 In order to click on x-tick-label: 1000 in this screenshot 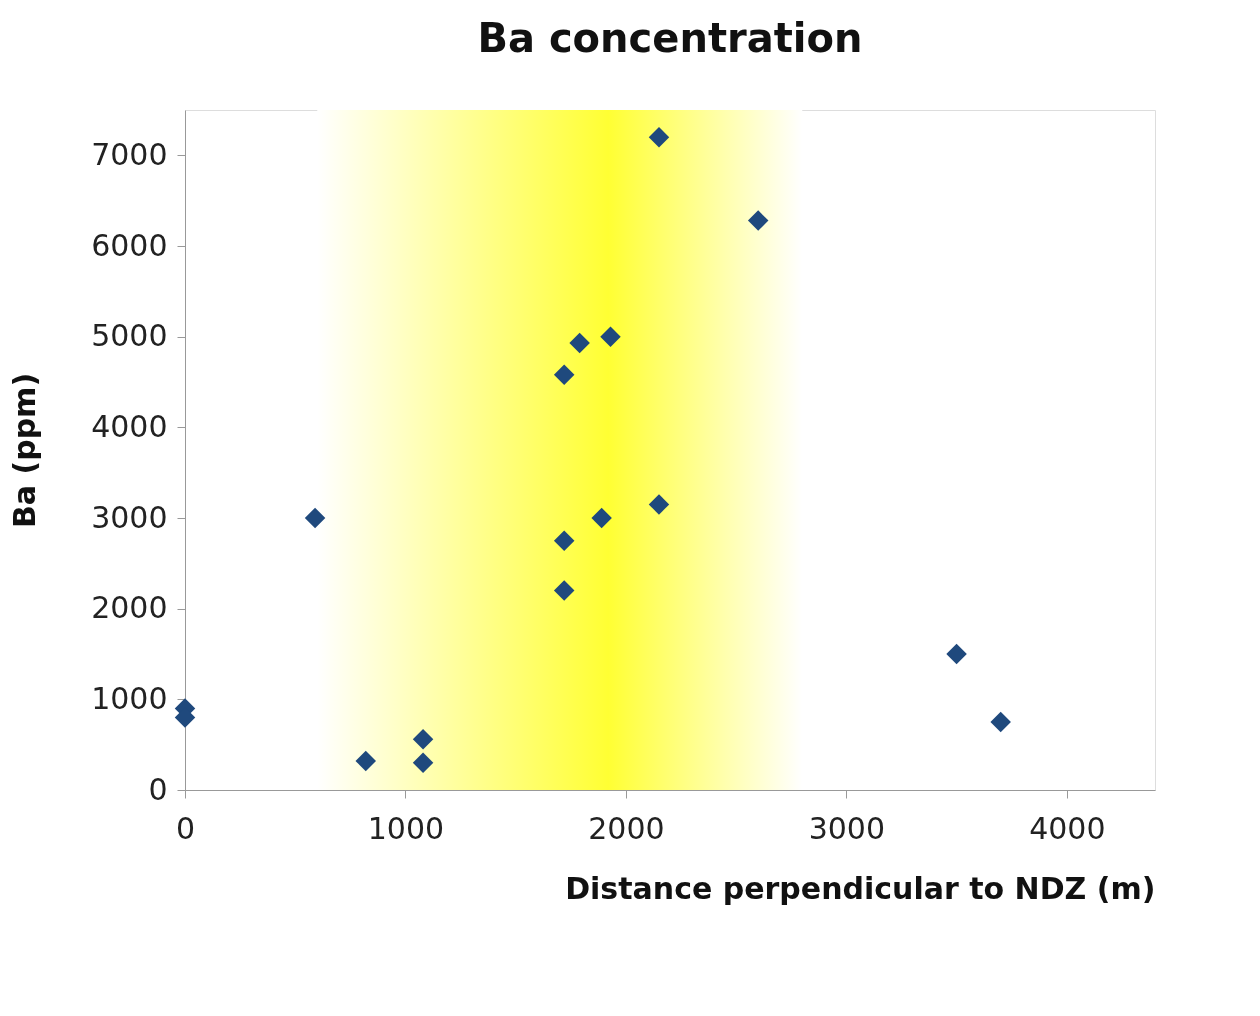, I will do `click(406, 828)`.